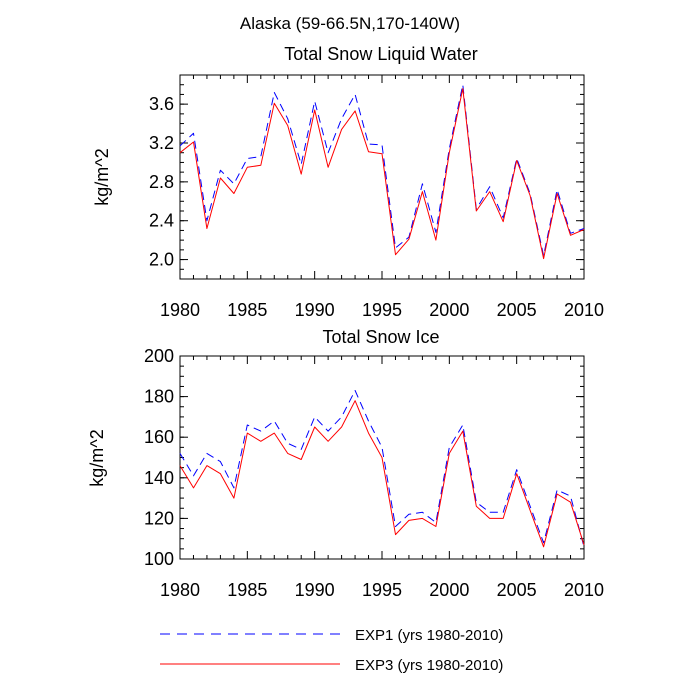 This screenshot has width=700, height=700. I want to click on panel-2-title: Total Snow Ice, so click(380, 337).